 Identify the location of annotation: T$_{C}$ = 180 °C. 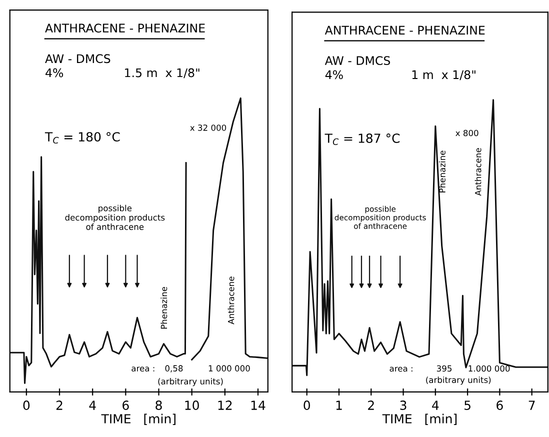
(82, 138).